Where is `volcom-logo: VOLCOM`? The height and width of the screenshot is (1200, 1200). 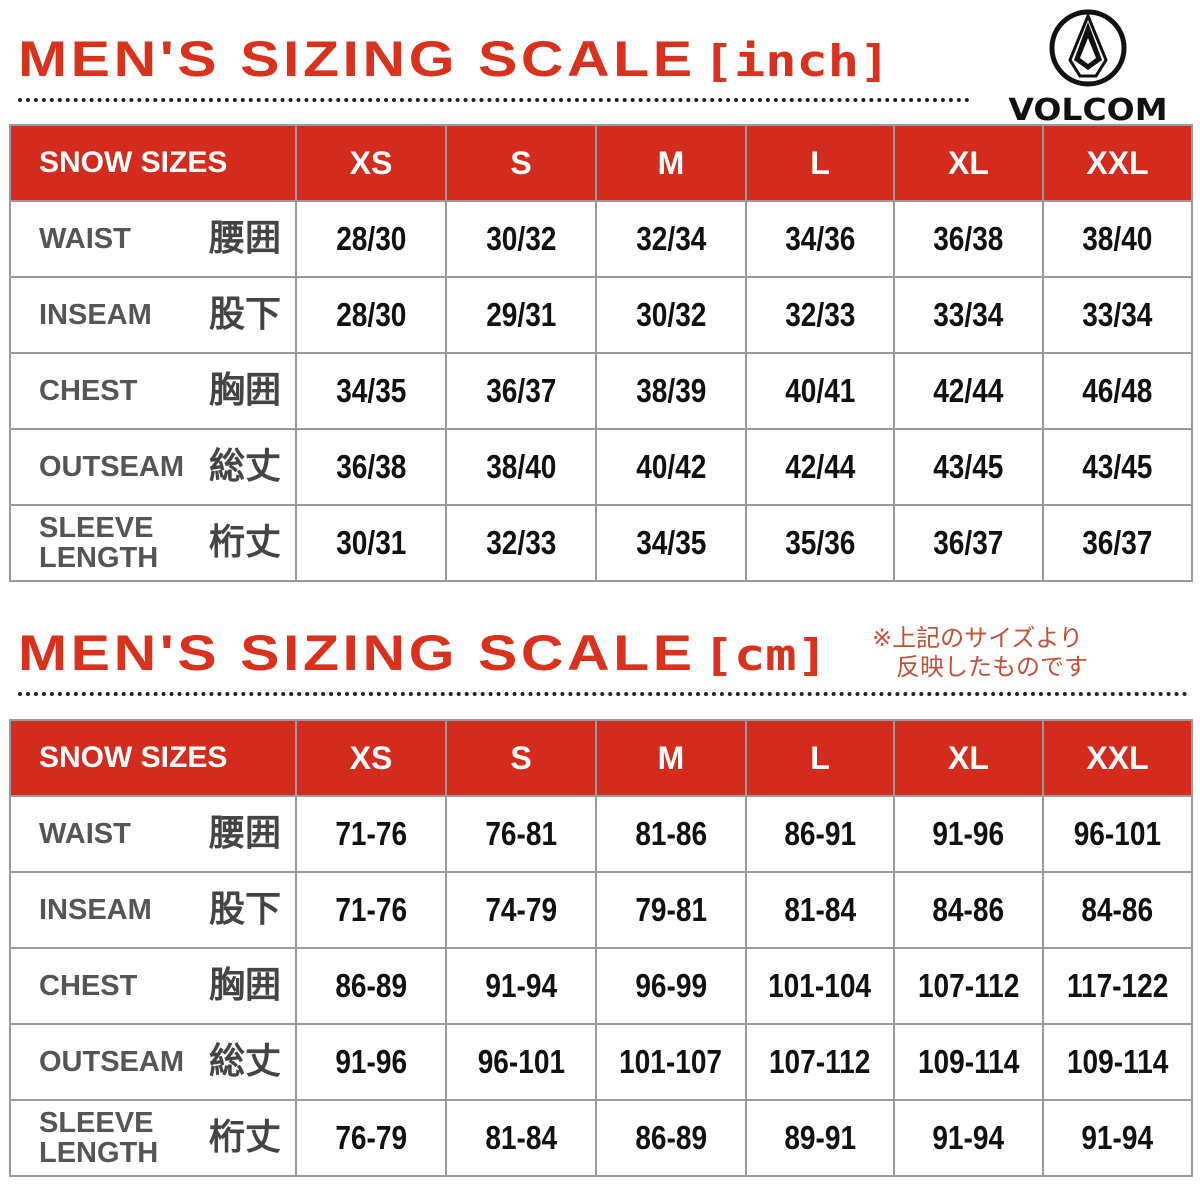
volcom-logo: VOLCOM is located at coordinates (1088, 68).